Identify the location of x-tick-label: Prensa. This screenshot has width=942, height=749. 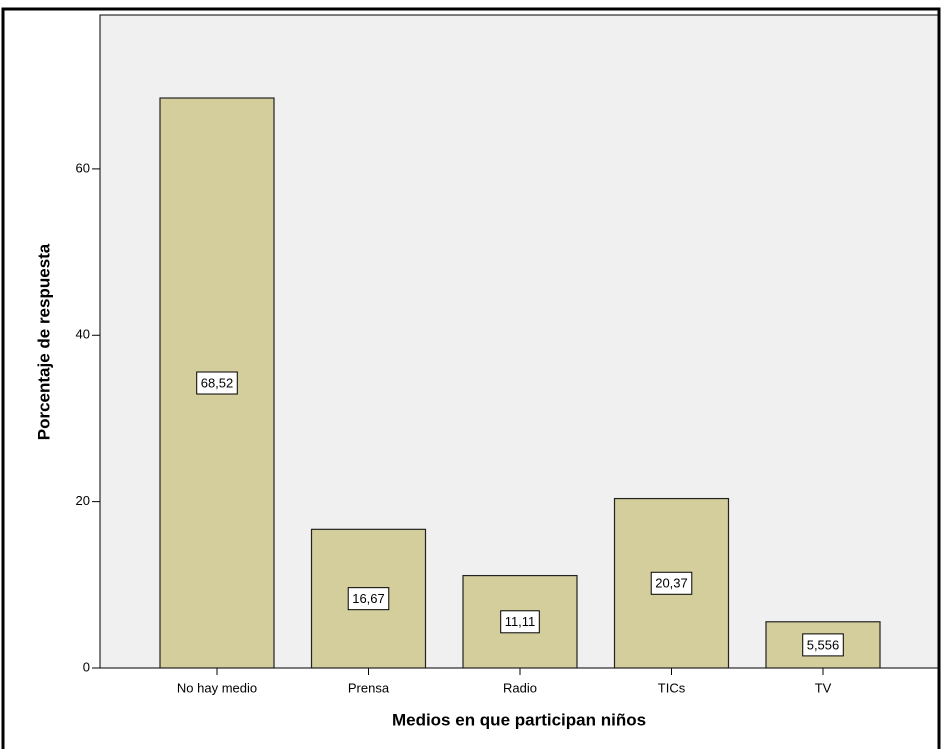
(369, 687).